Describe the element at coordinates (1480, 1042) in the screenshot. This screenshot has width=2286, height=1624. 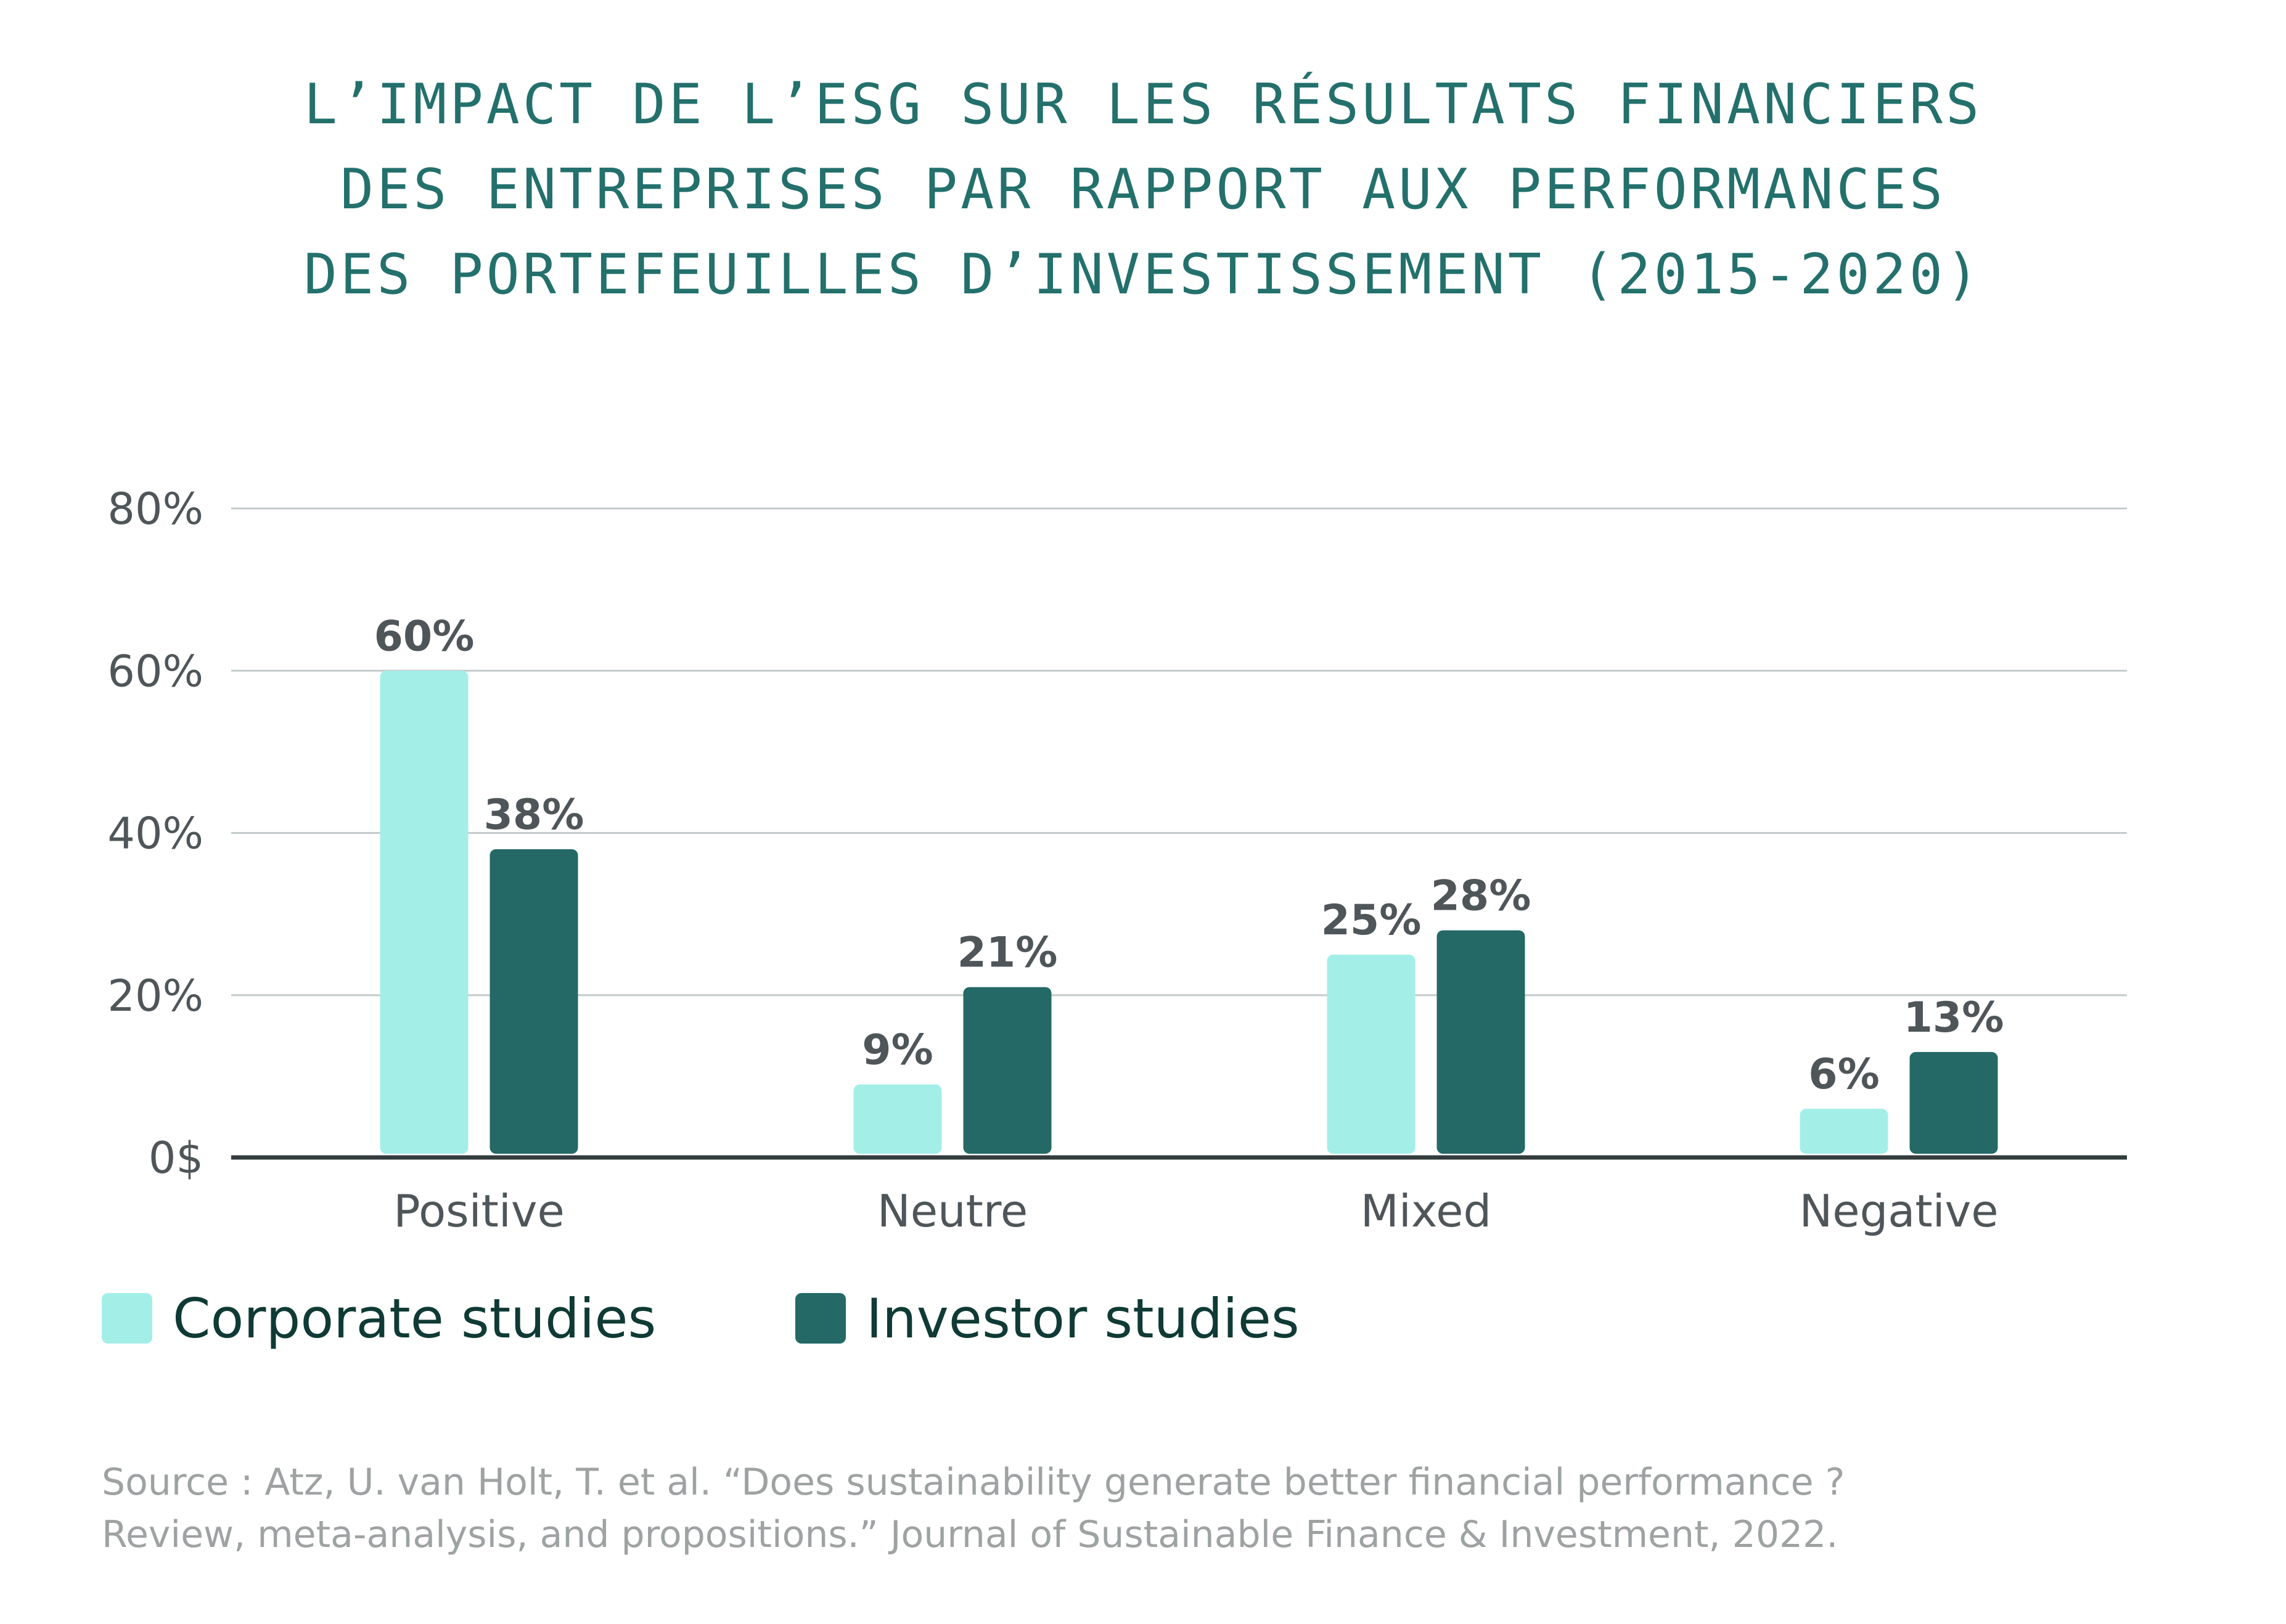
I see `bar-mixed-investor` at that location.